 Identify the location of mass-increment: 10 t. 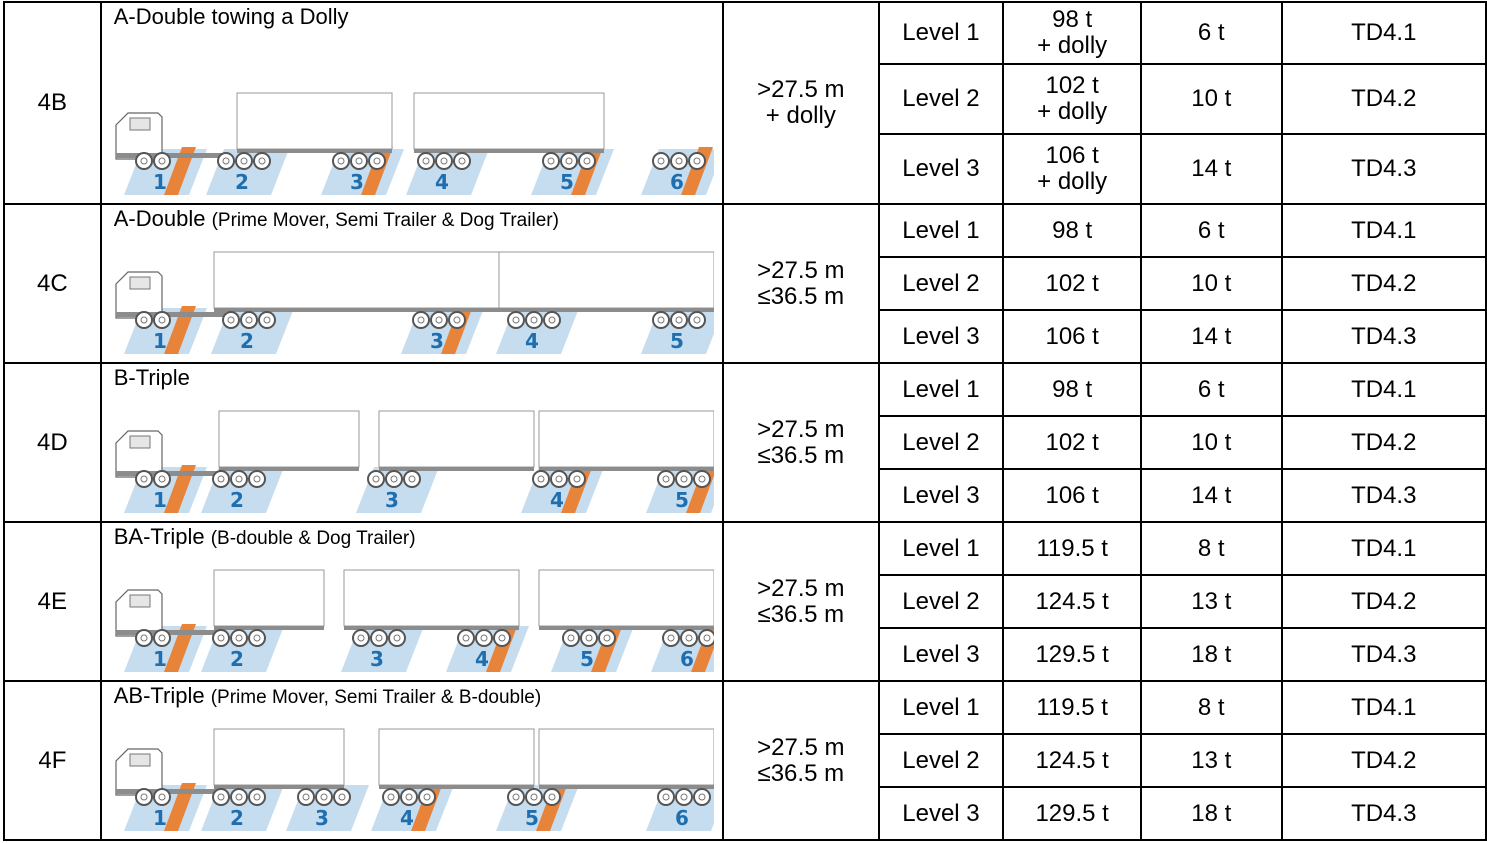
(1211, 99).